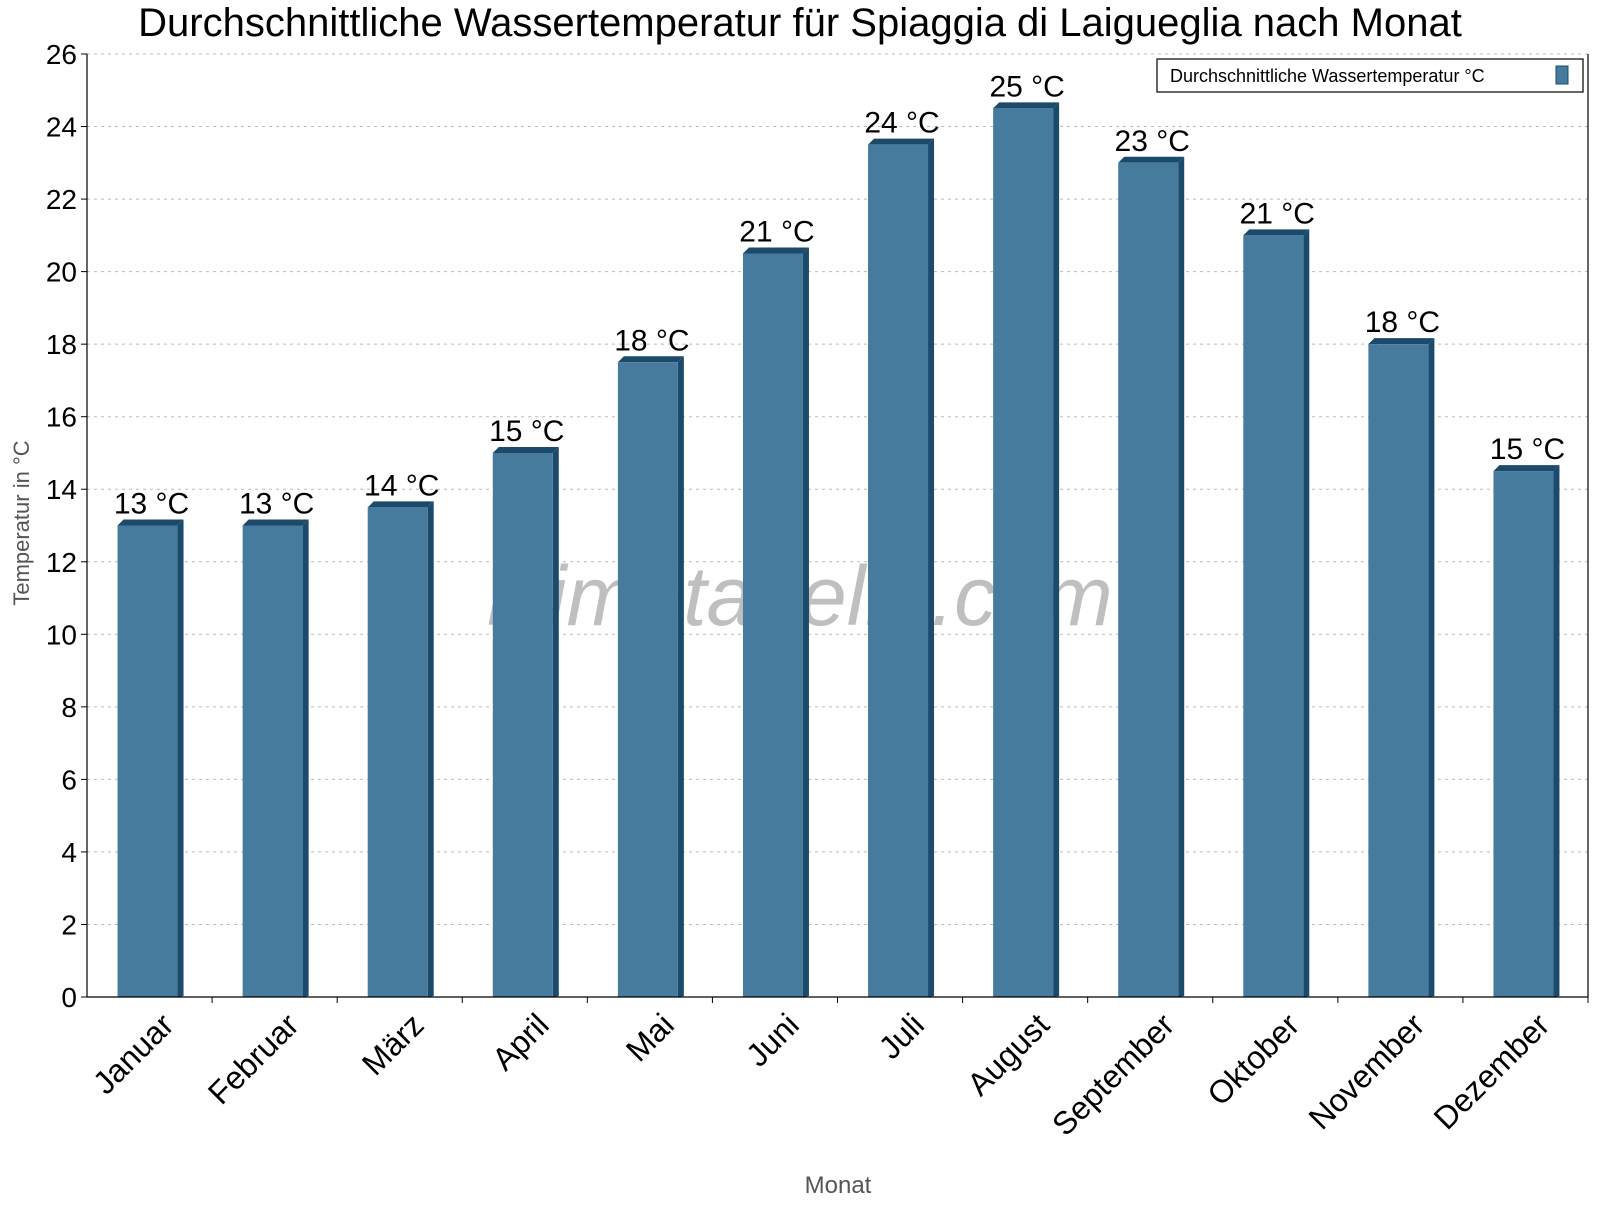  I want to click on y-tick-label: 8, so click(69, 707).